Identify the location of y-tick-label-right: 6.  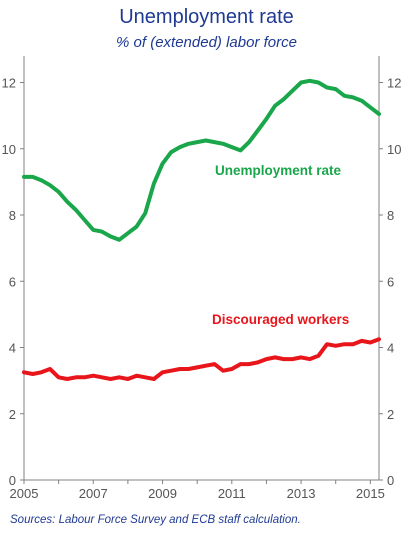
(390, 281).